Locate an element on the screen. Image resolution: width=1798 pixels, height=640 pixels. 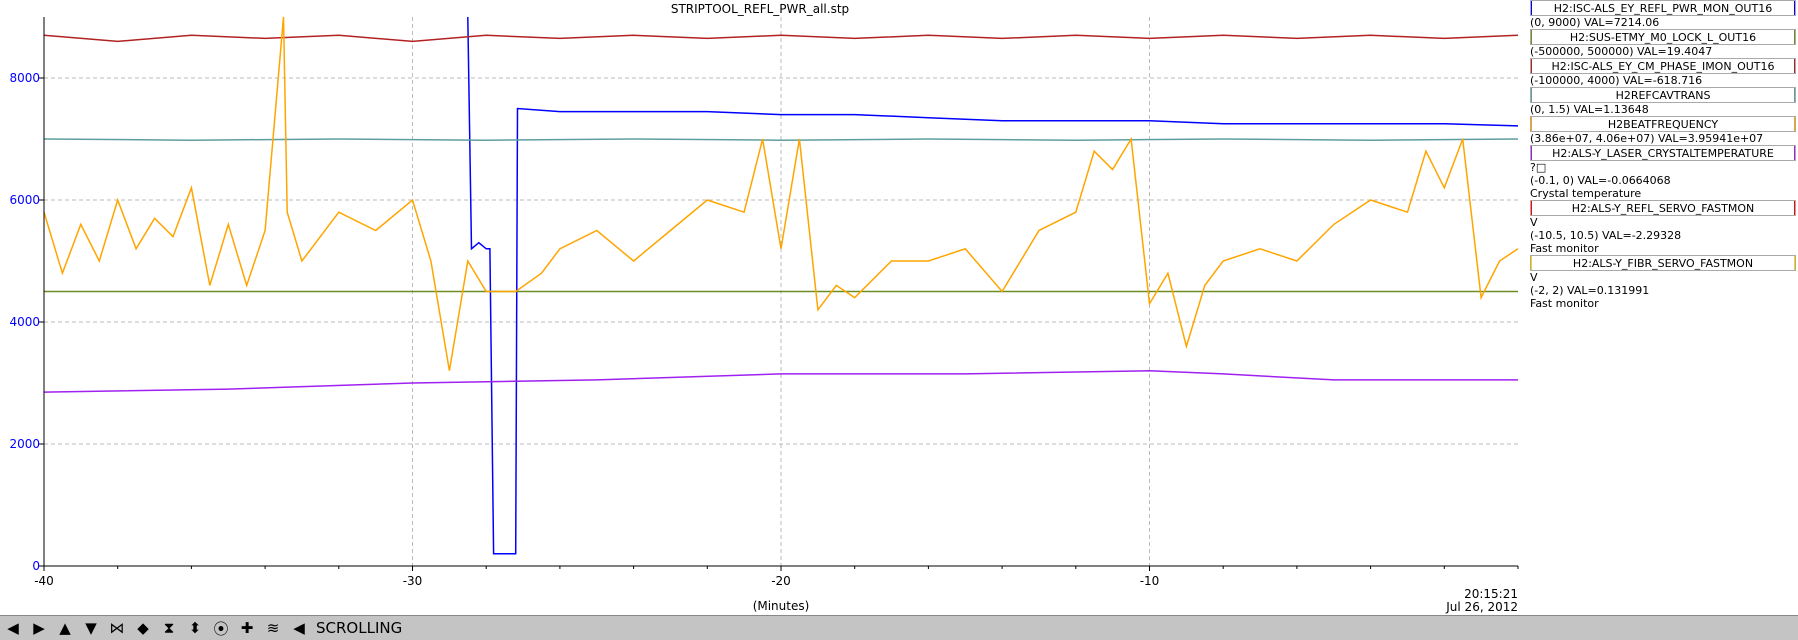
legend-series-label: H2:ISC-ALS_EY_CM_PHASE_IMON_OUT16 is located at coordinates (1663, 66).